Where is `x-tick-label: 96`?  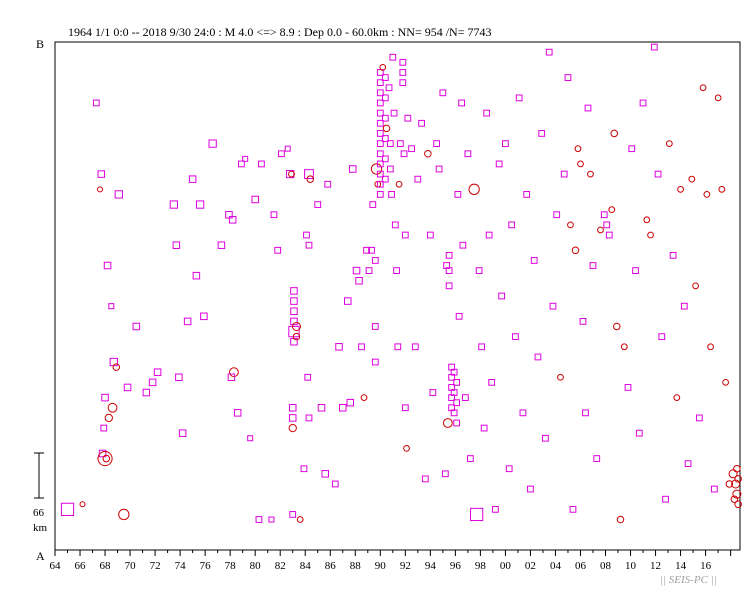
x-tick-label: 96 is located at coordinates (456, 566).